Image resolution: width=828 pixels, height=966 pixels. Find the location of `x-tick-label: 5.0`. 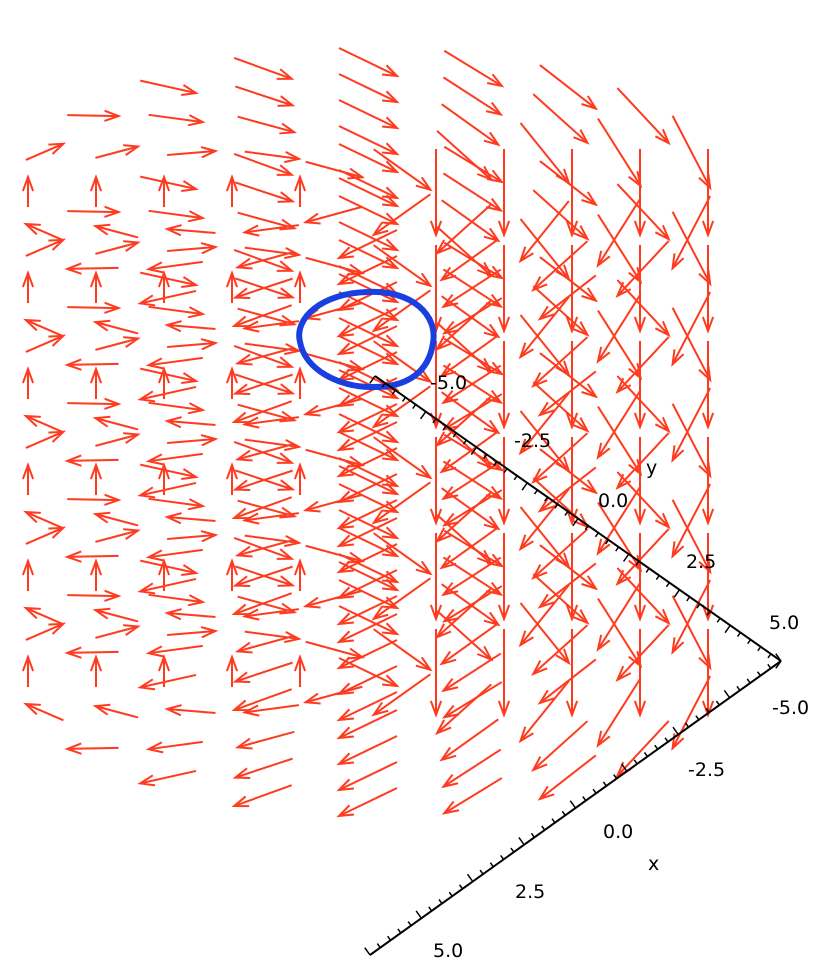

x-tick-label: 5.0 is located at coordinates (448, 951).